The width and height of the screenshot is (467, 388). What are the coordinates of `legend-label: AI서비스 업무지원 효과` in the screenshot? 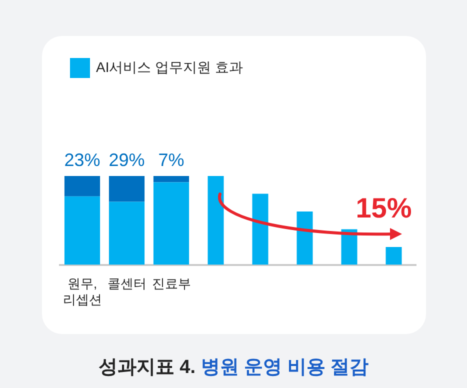 It's located at (170, 68).